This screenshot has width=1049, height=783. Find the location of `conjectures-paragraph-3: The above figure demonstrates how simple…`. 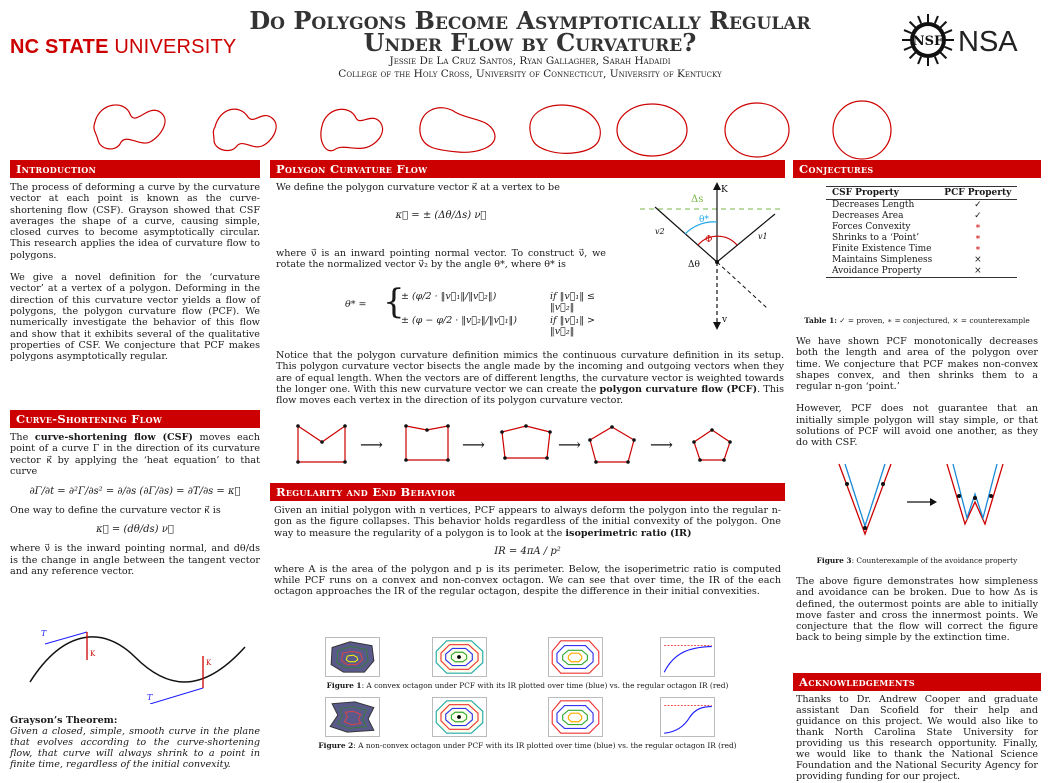

conjectures-paragraph-3: The above figure demonstrates how simple… is located at coordinates (917, 610).